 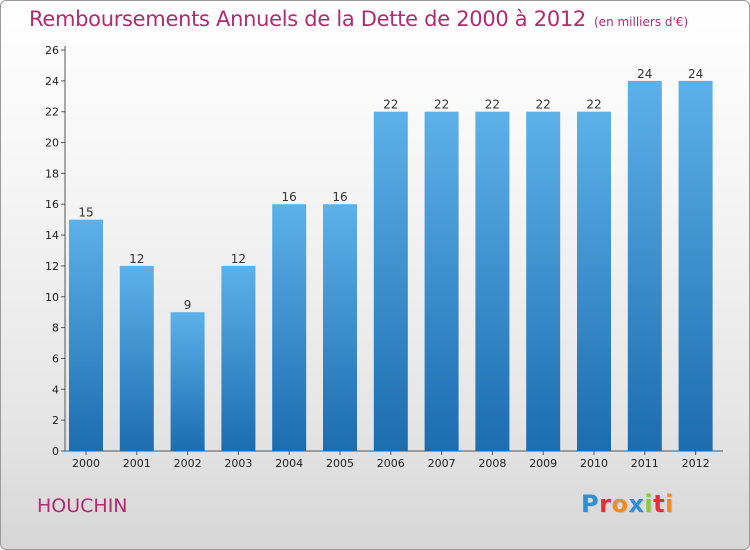 What do you see at coordinates (238, 463) in the screenshot?
I see `x-tick-label: 2003` at bounding box center [238, 463].